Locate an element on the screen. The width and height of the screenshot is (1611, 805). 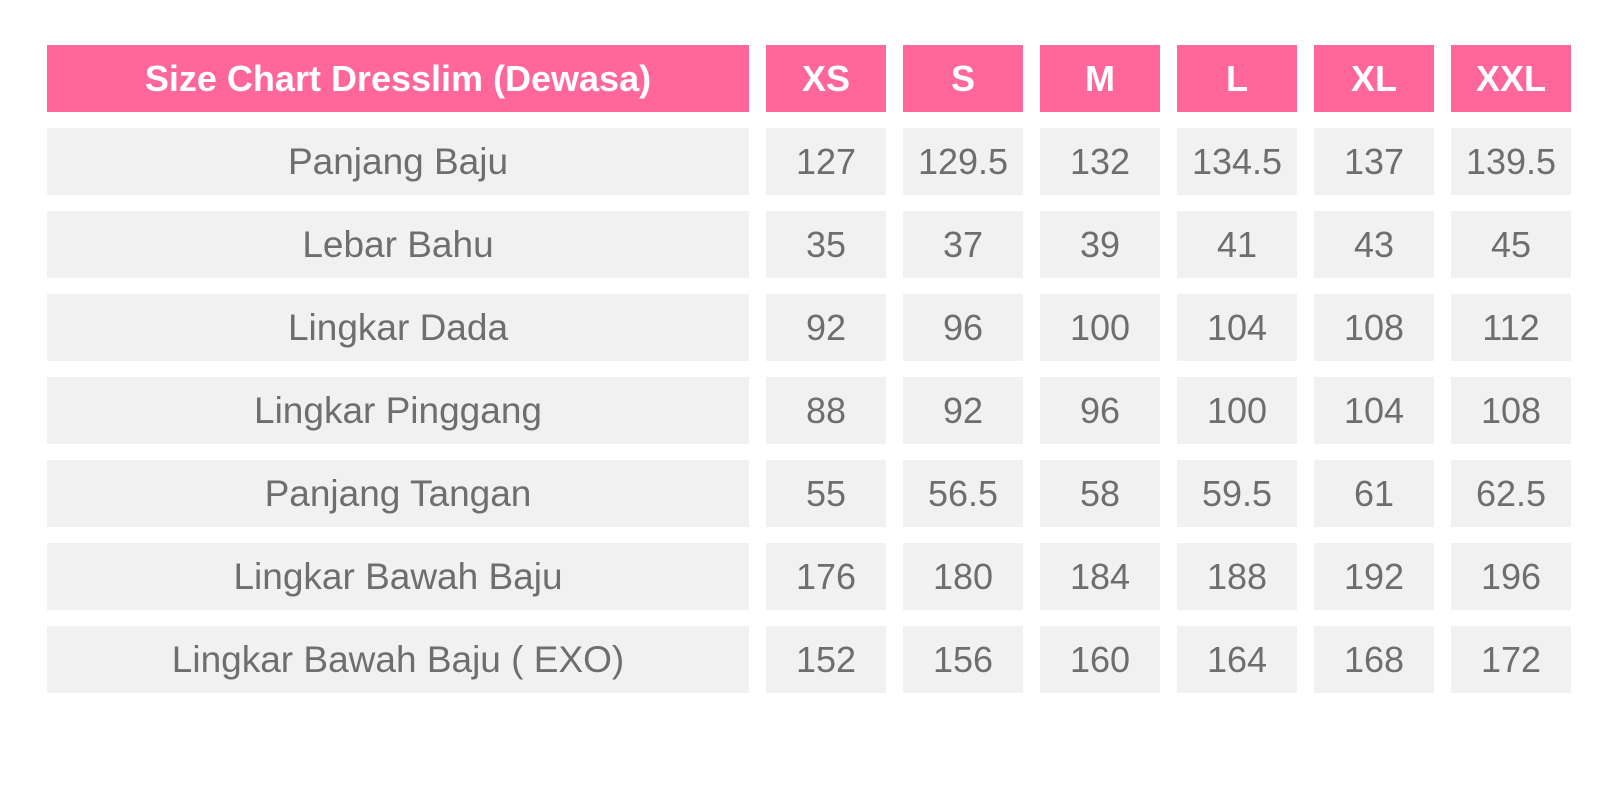
size-header-m: M is located at coordinates (1100, 78).